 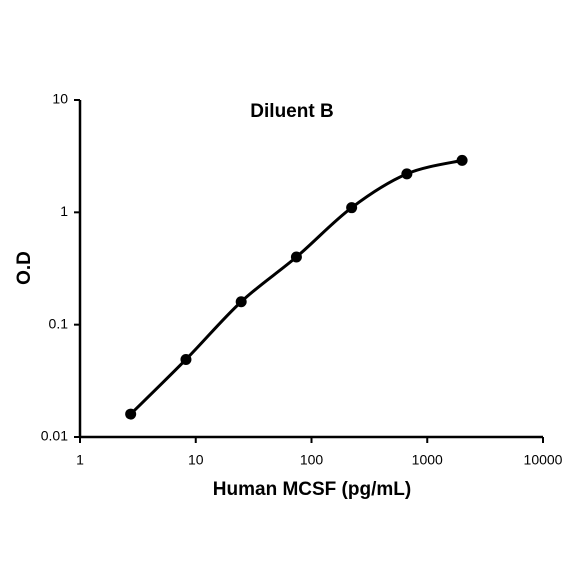 I want to click on x-tick-label: 10000, so click(x=543, y=460).